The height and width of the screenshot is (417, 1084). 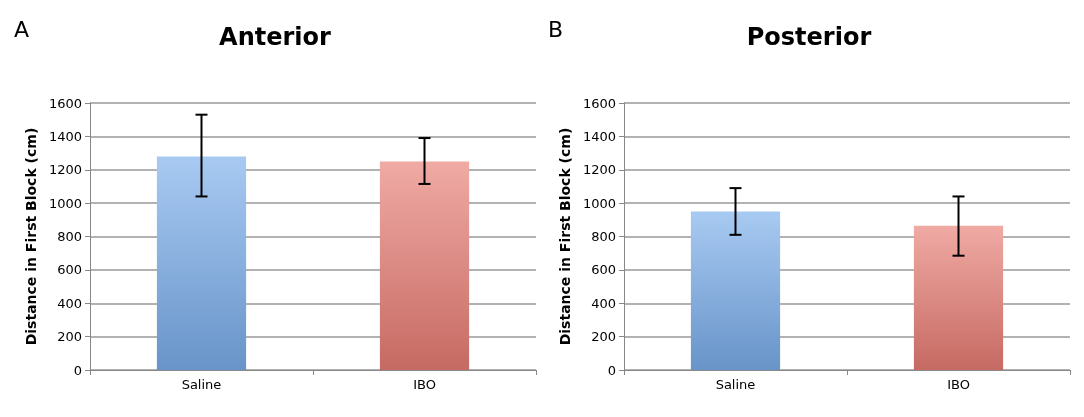 What do you see at coordinates (556, 29) in the screenshot?
I see `text: B` at bounding box center [556, 29].